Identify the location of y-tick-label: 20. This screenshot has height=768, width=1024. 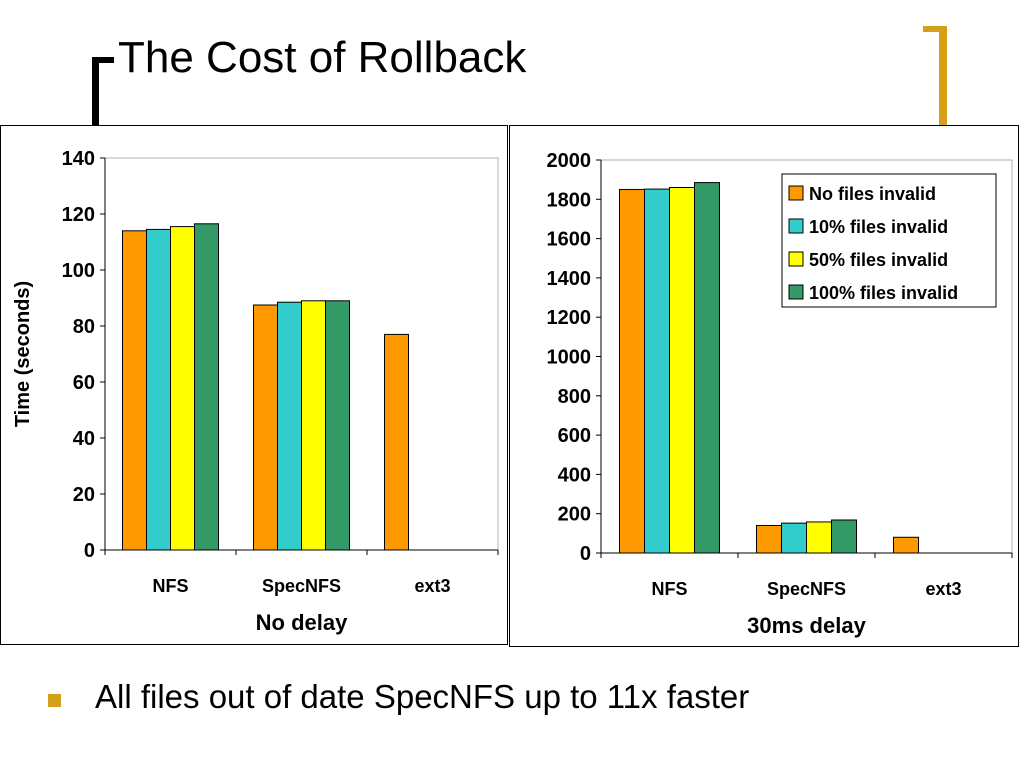
(84, 495).